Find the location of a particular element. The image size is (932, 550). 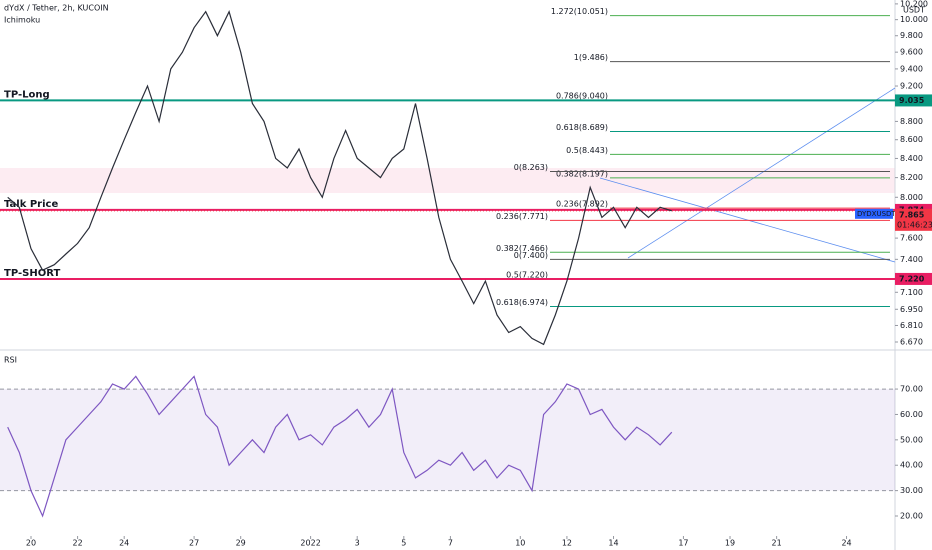

fib-label: 0.618(8.689) is located at coordinates (582, 127).